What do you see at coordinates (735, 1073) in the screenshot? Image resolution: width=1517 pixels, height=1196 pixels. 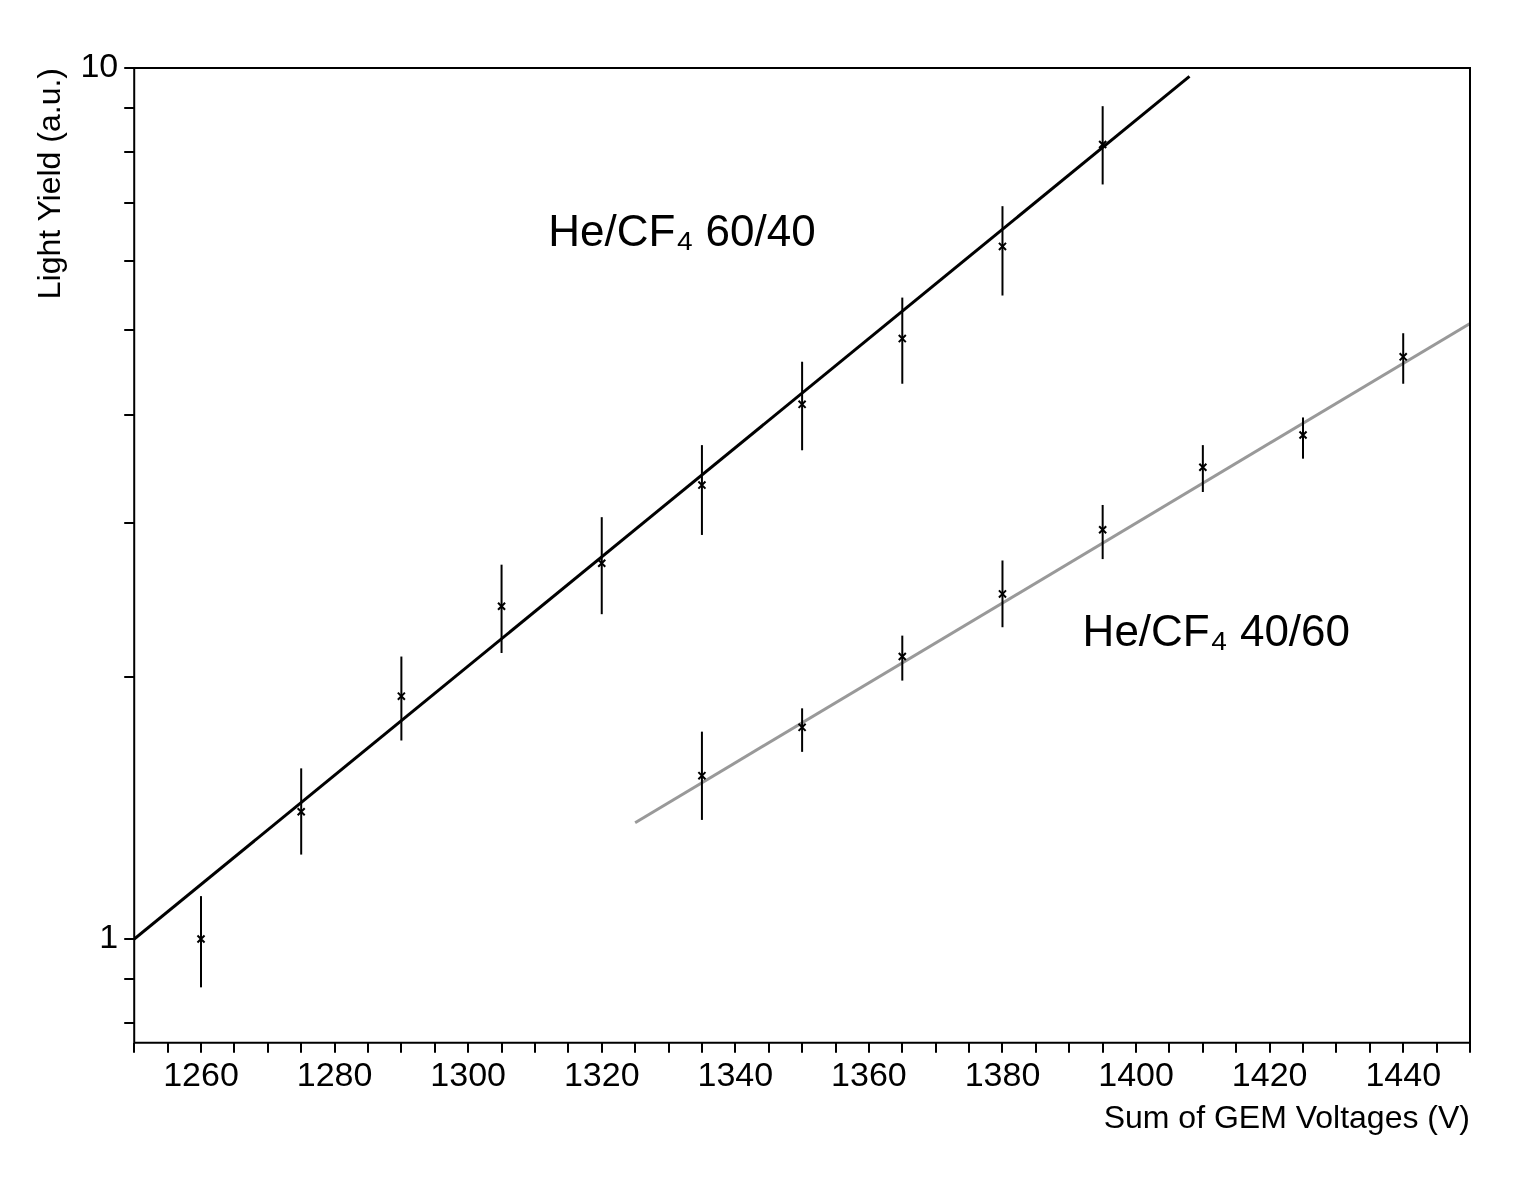 I see `x-tick-label: 1340` at bounding box center [735, 1073].